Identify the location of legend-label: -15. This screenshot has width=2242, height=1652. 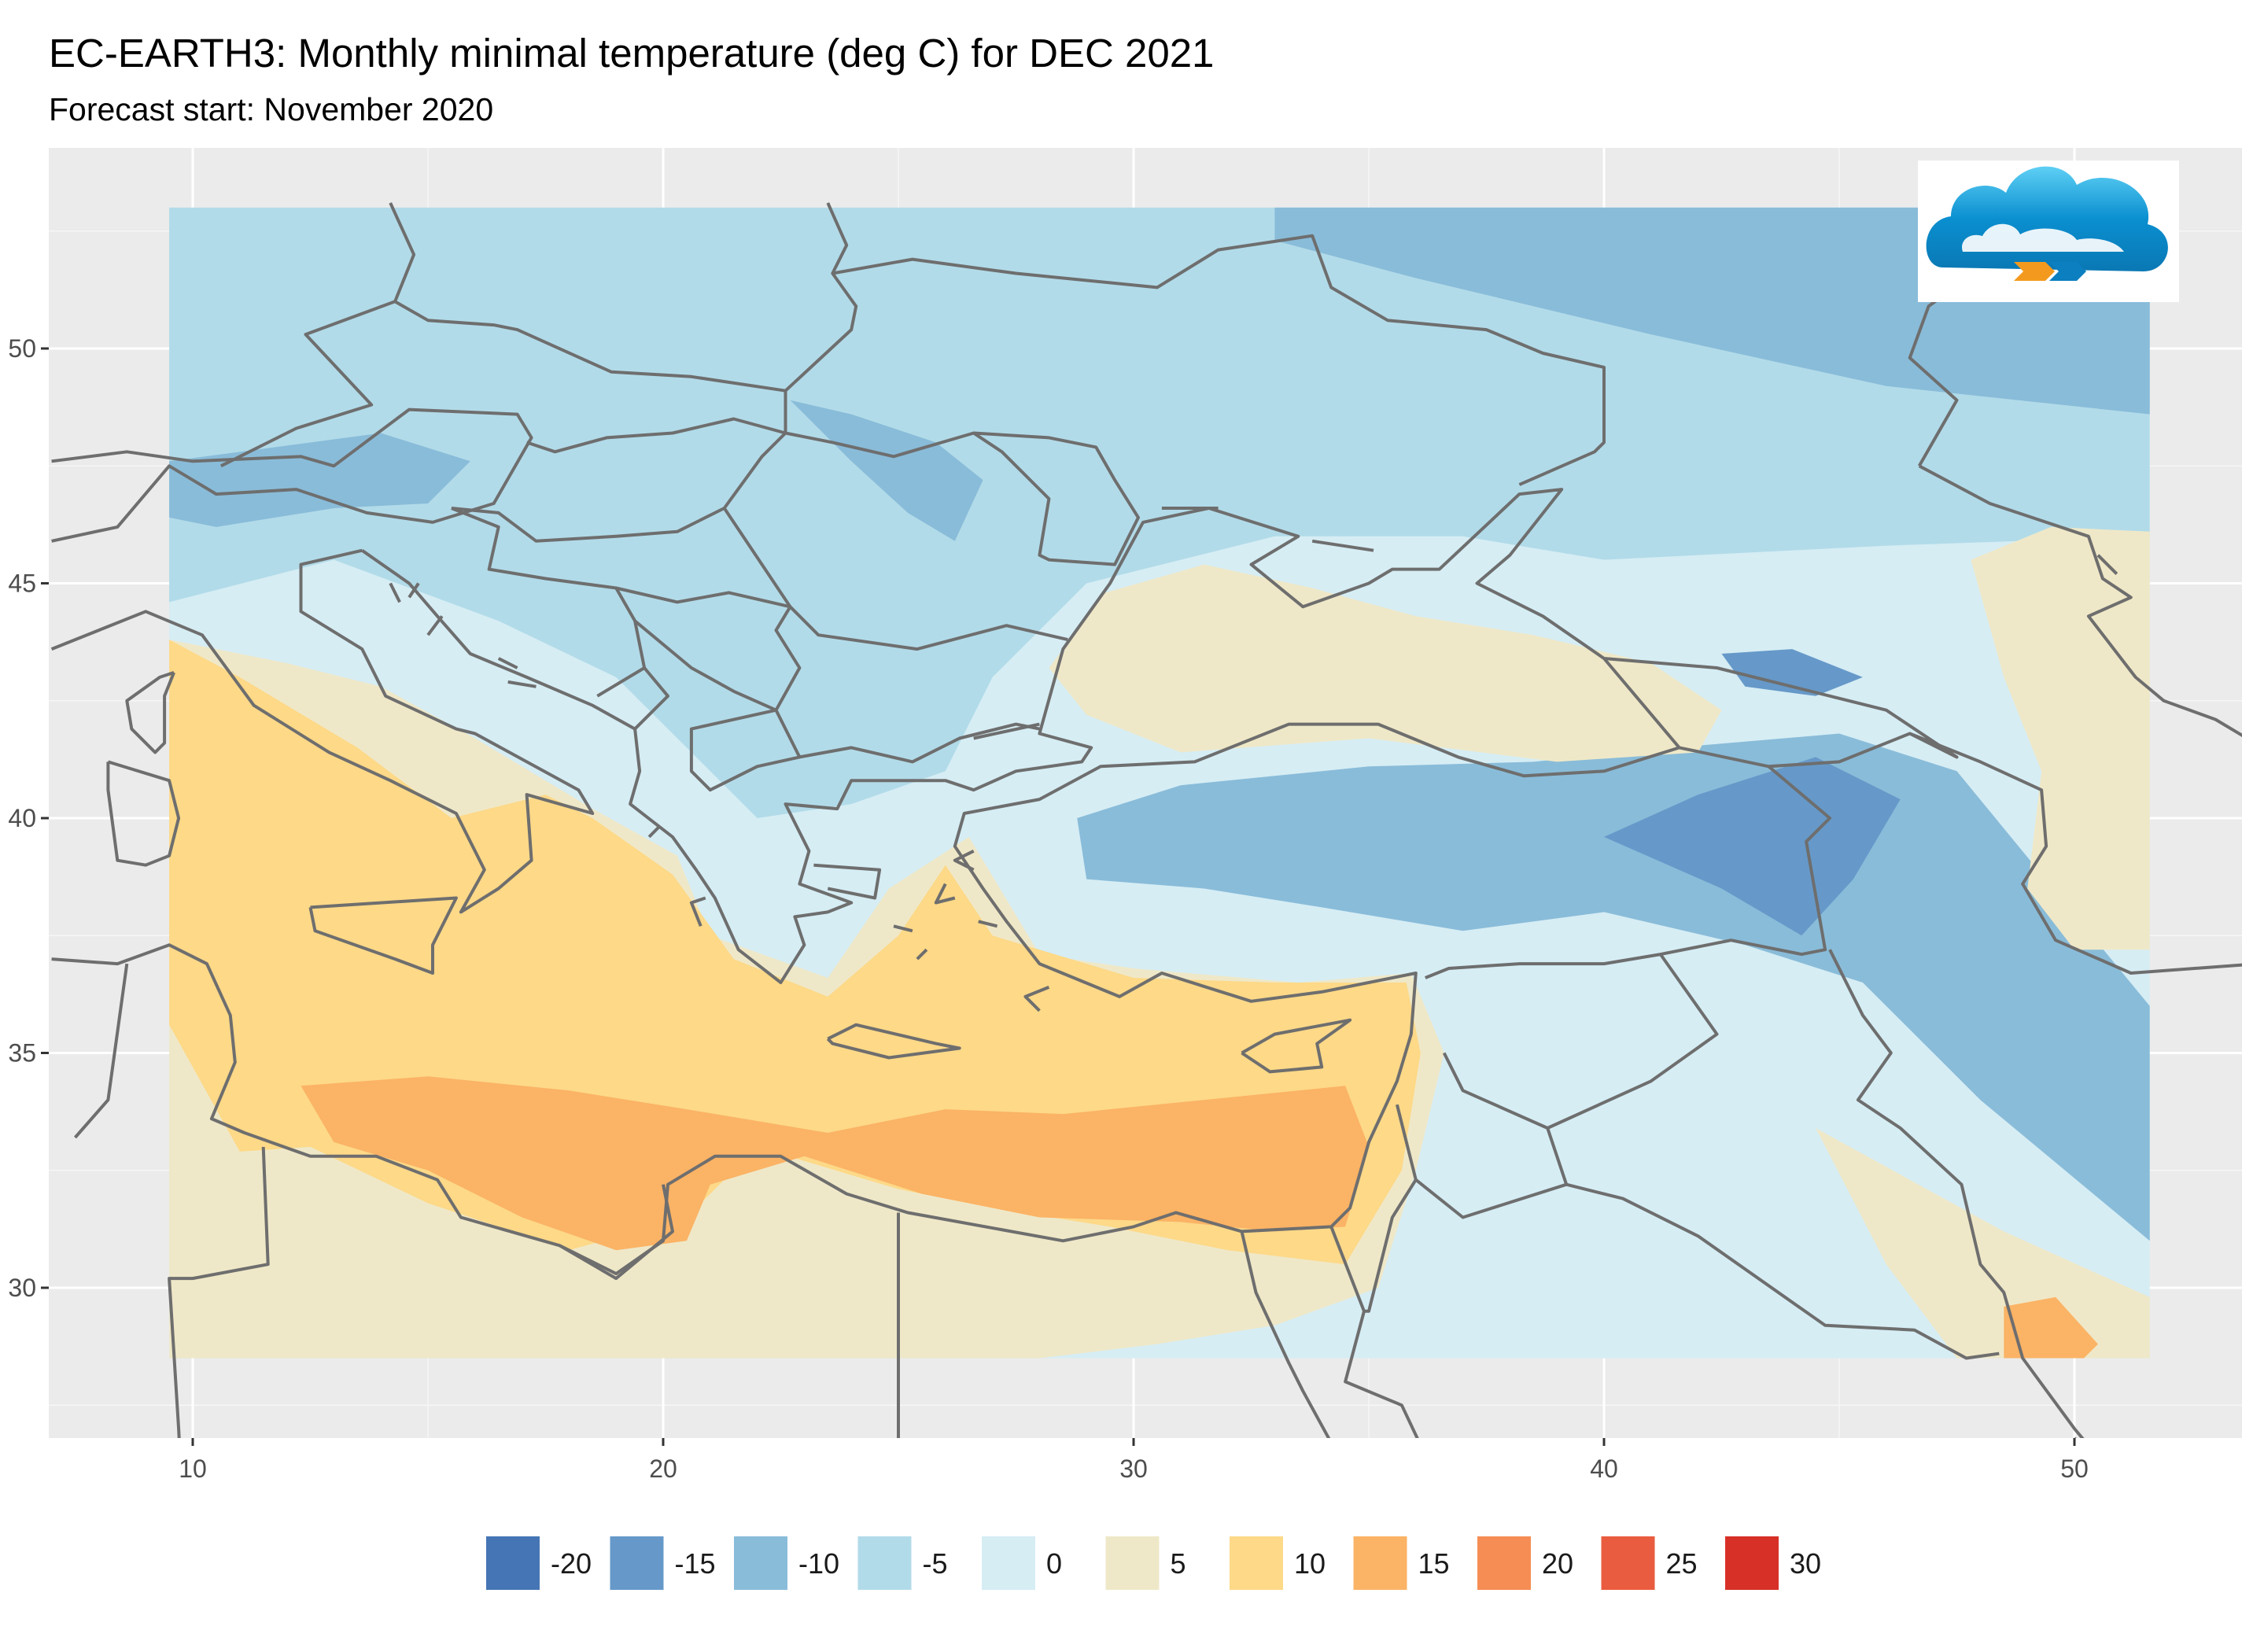
(695, 1563).